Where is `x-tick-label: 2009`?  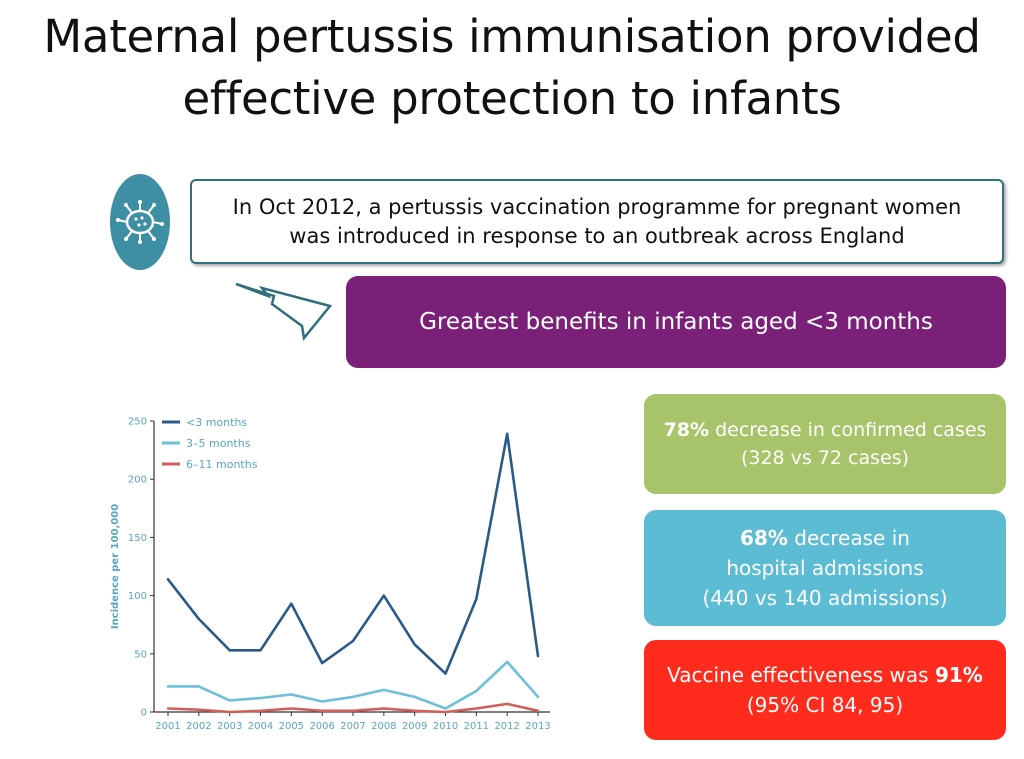 x-tick-label: 2009 is located at coordinates (414, 726).